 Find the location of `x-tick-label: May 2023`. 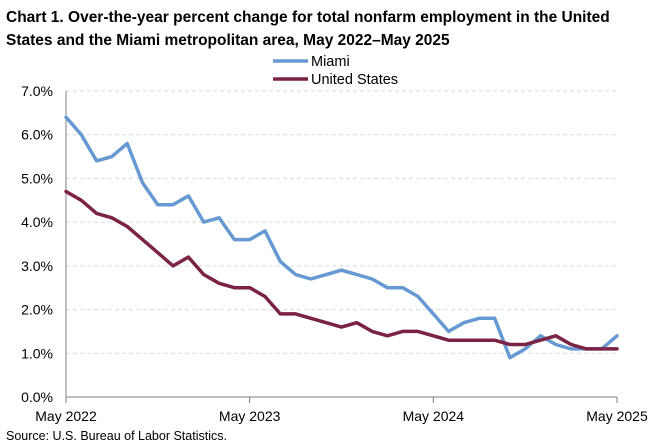

x-tick-label: May 2023 is located at coordinates (250, 416).